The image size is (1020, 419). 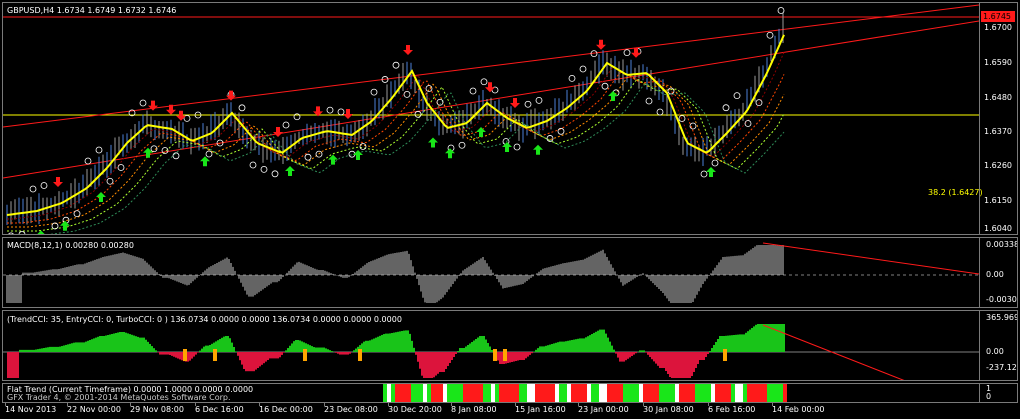 What do you see at coordinates (1001, 299) in the screenshot?
I see `macd-scale-label: -0.00308` at bounding box center [1001, 299].